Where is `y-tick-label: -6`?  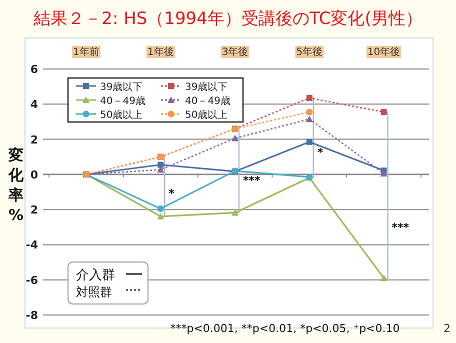 y-tick-label: -6 is located at coordinates (32, 280).